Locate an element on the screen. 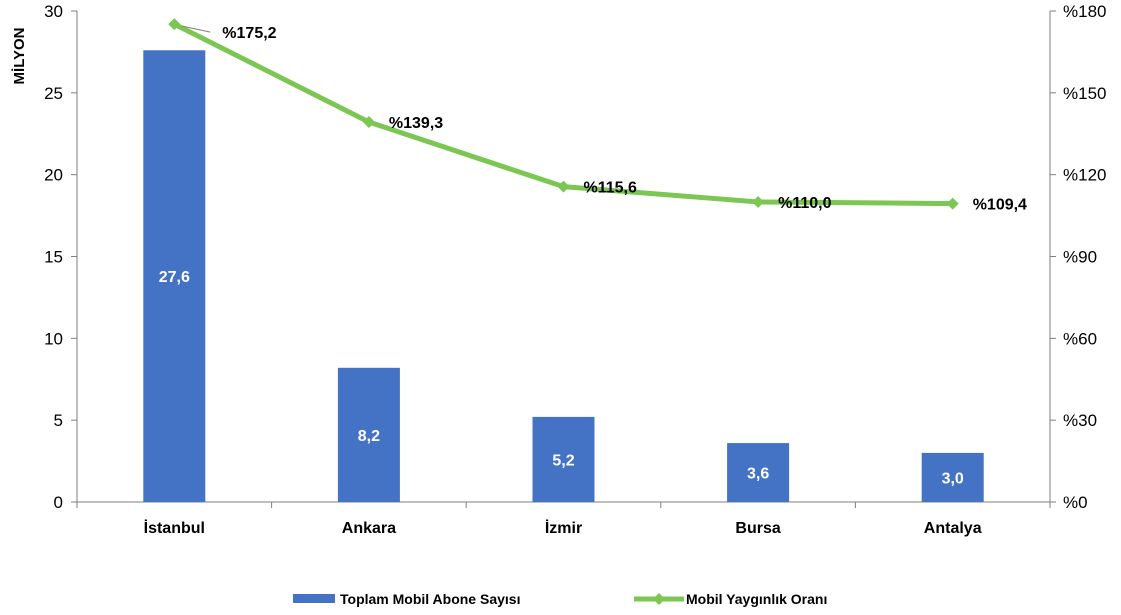  category-label: İzmir is located at coordinates (563, 528).